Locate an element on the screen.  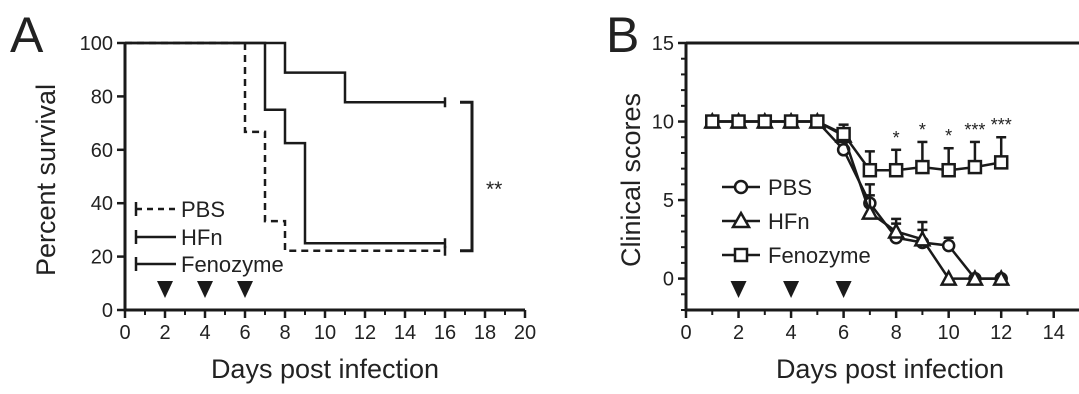
panel-a-dosing-markers is located at coordinates (205, 289).